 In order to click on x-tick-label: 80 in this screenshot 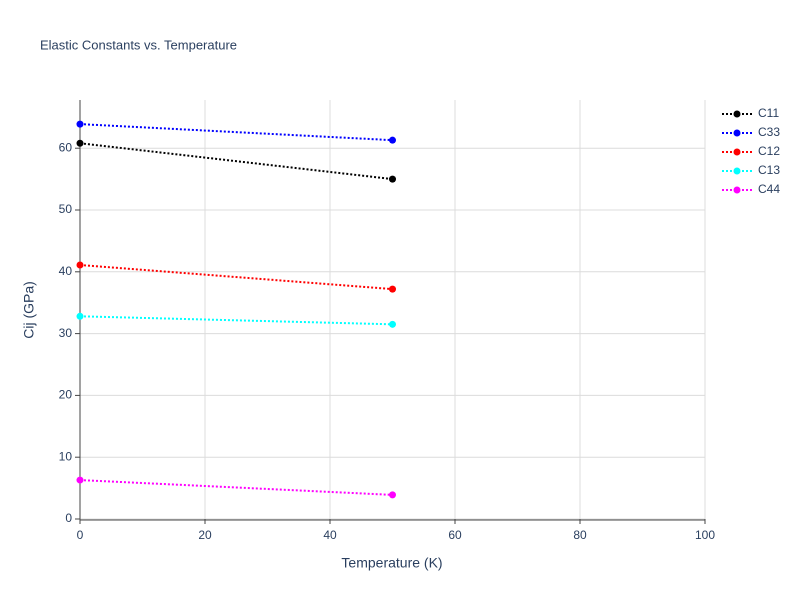, I will do `click(580, 535)`.